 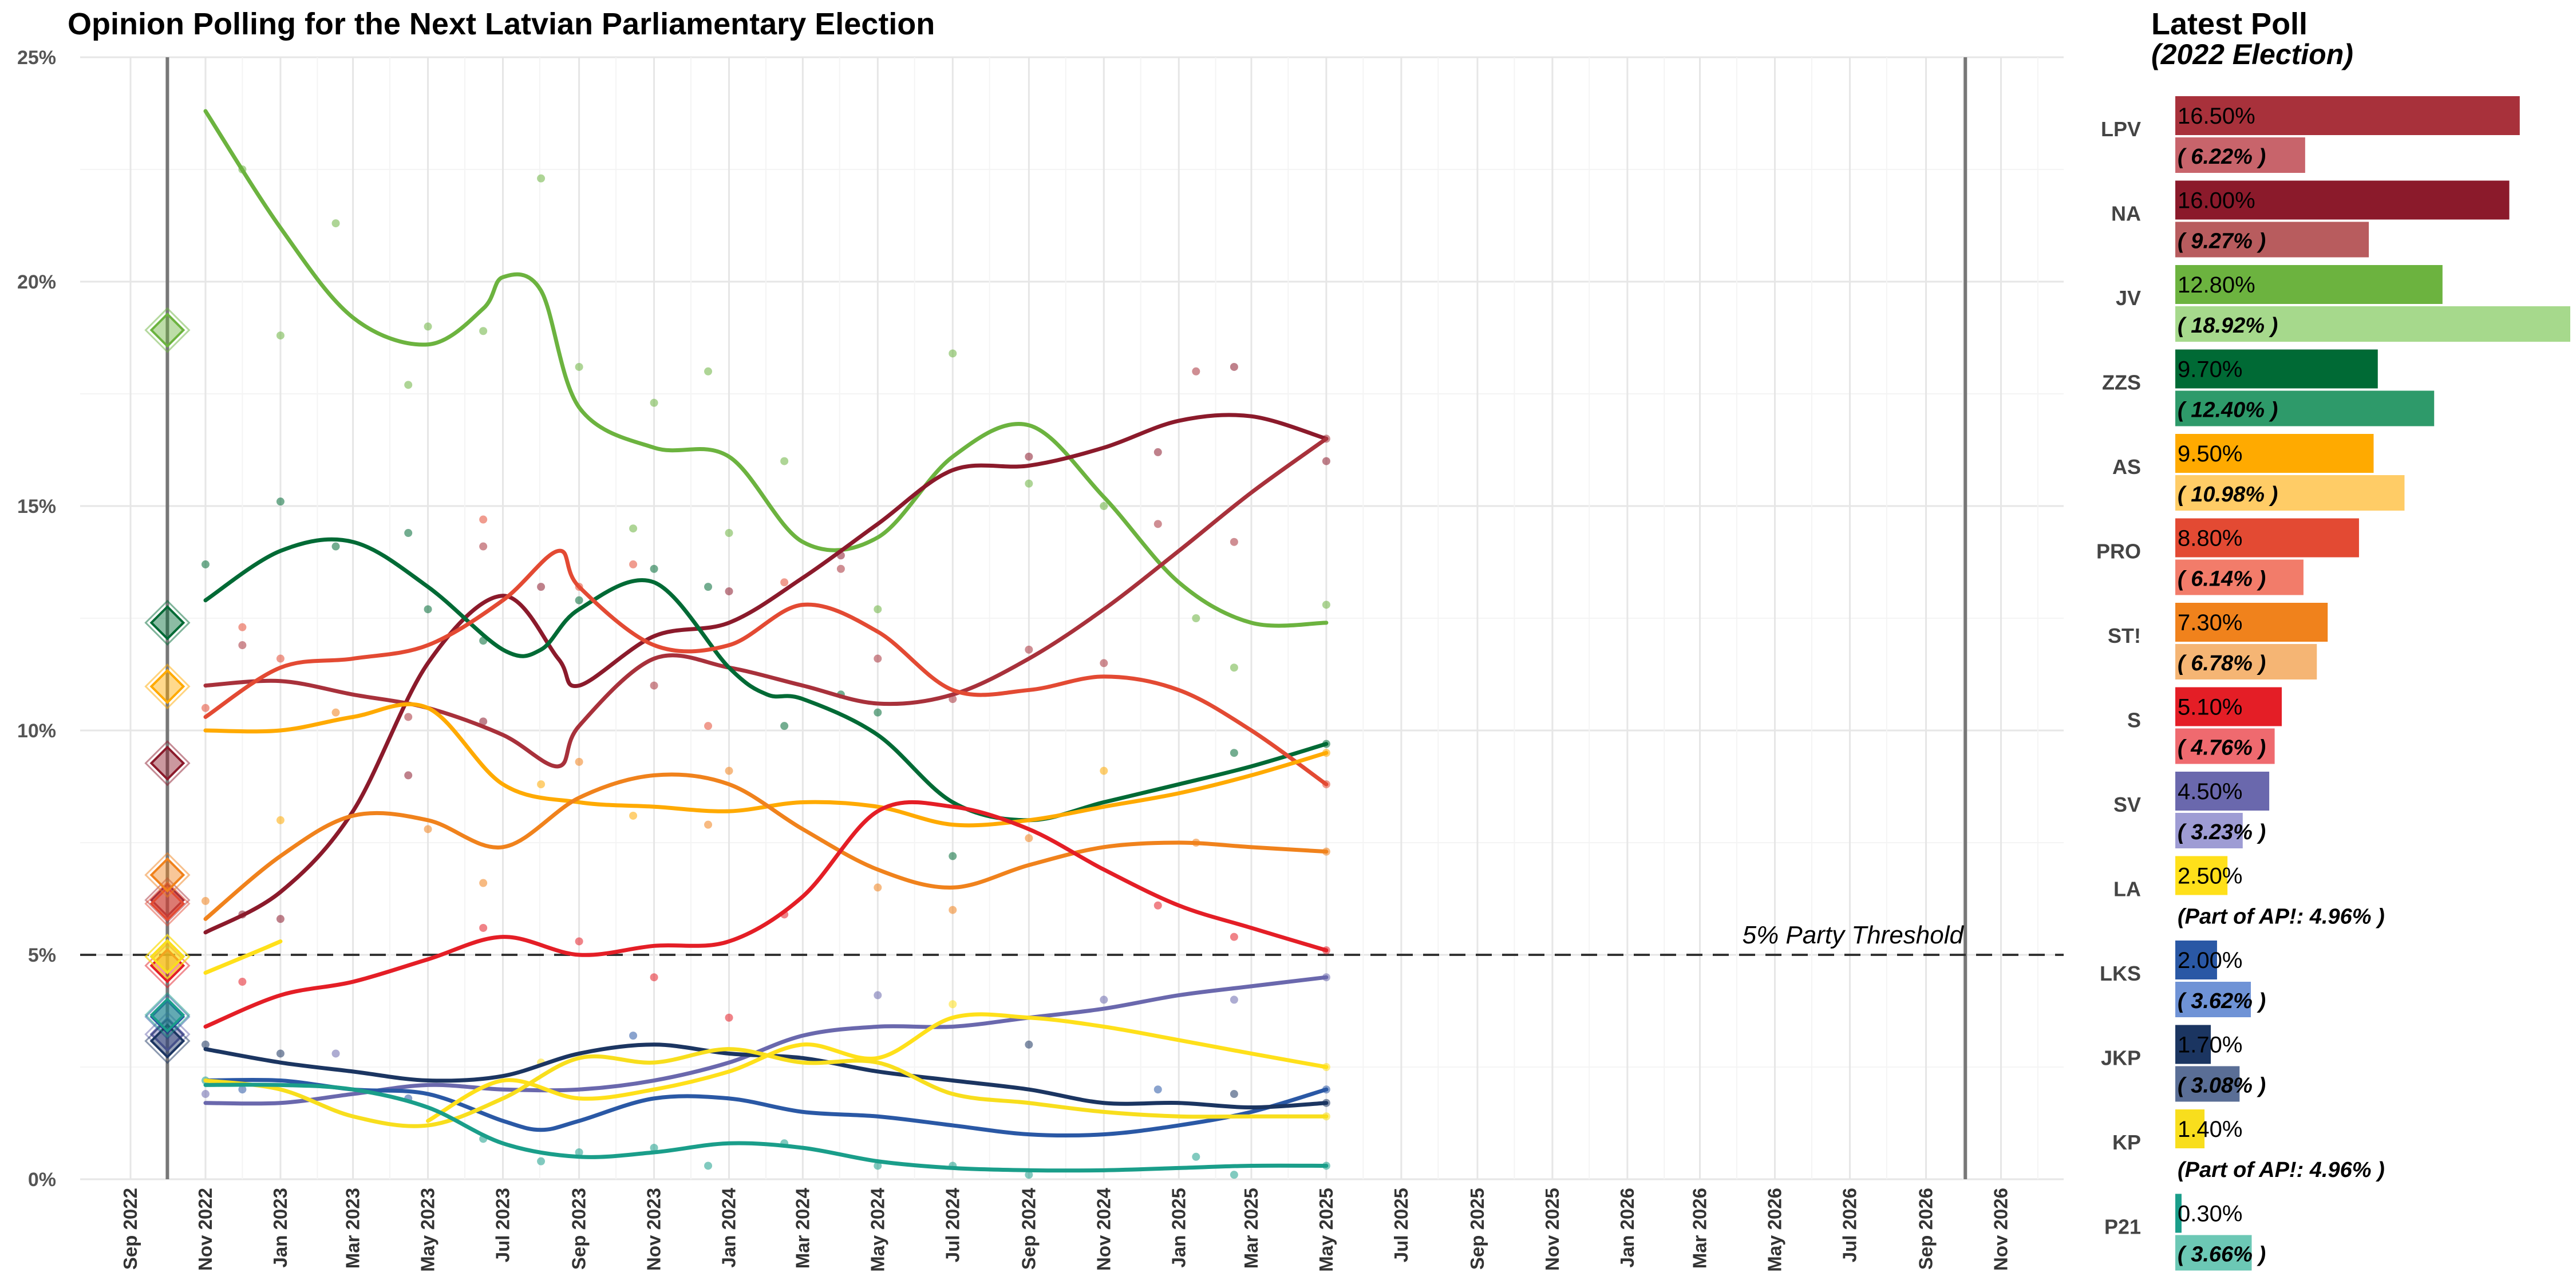 What do you see at coordinates (2222, 832) in the screenshot?
I see `election-value: ( 3.23% )` at bounding box center [2222, 832].